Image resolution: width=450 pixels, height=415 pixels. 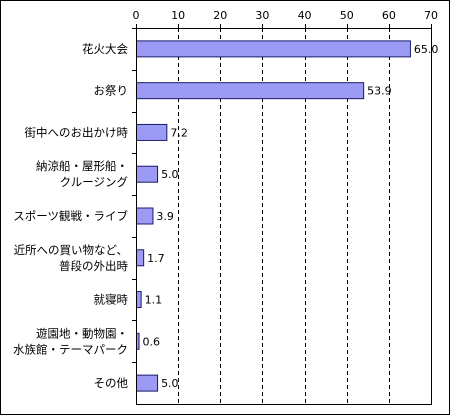 What do you see at coordinates (220, 15) in the screenshot?
I see `x-tick-label-20: 20` at bounding box center [220, 15].